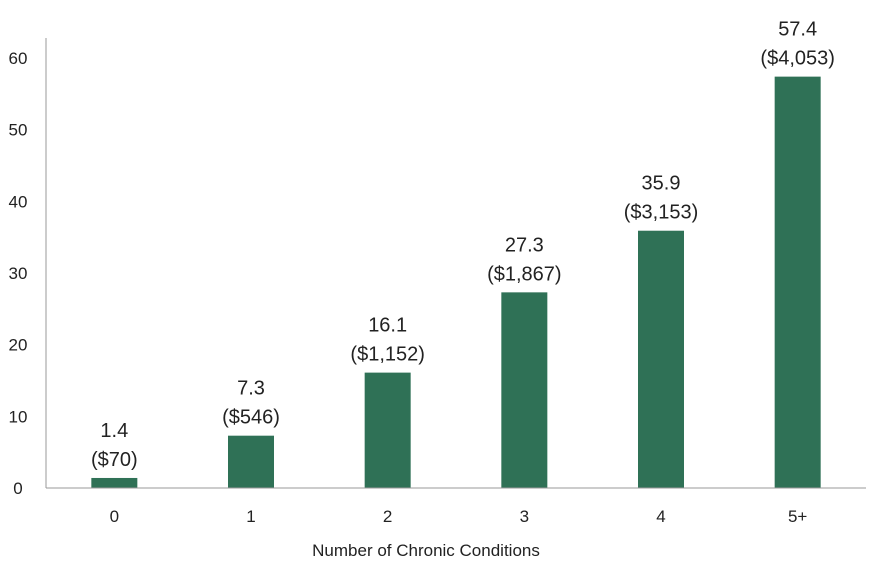 The height and width of the screenshot is (562, 881). What do you see at coordinates (661, 184) in the screenshot?
I see `bar-value-label: 35.9` at bounding box center [661, 184].